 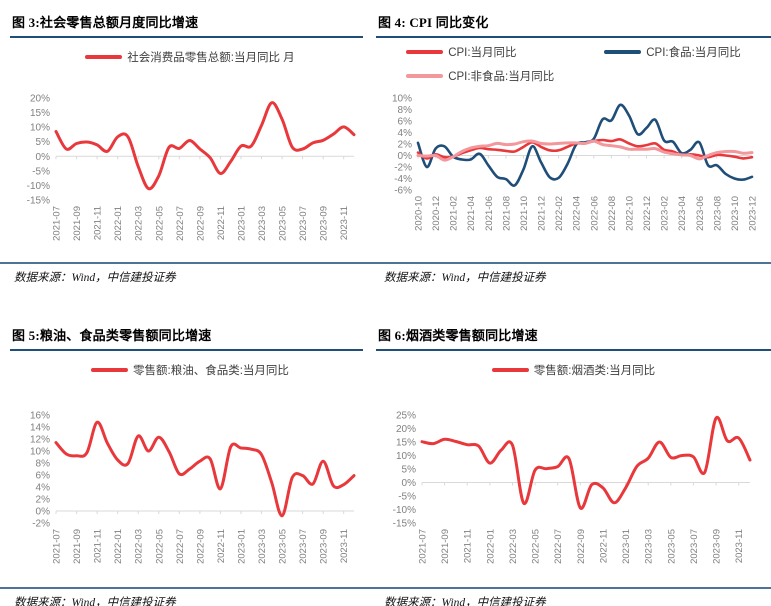 I want to click on legend-label: CPI:非食品:当月同比, so click(x=501, y=77).